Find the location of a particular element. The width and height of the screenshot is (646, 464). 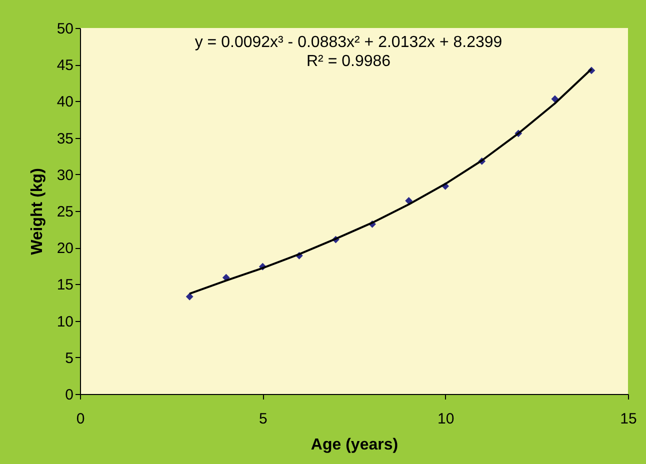

y-tick-label: 50 is located at coordinates (65, 29).